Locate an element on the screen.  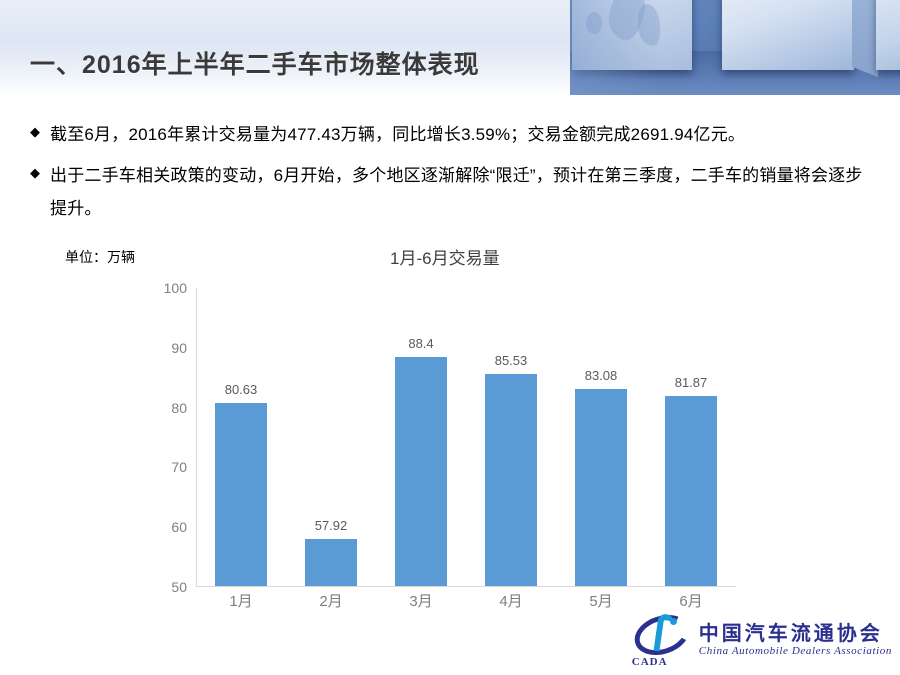
cada-emblem-icon: CADA is located at coordinates (662, 638).